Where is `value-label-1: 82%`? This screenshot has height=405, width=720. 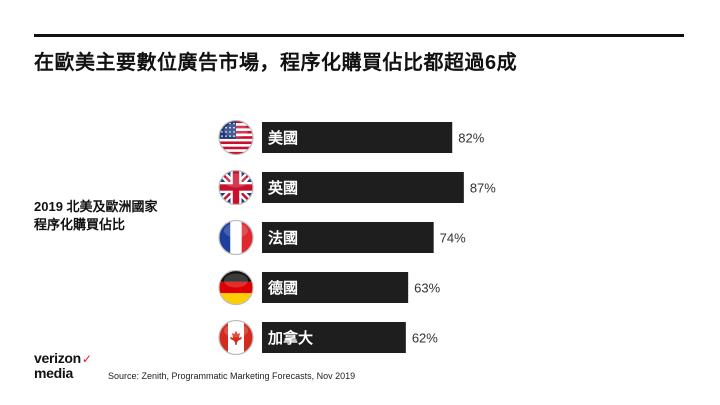
value-label-1: 82% is located at coordinates (471, 138).